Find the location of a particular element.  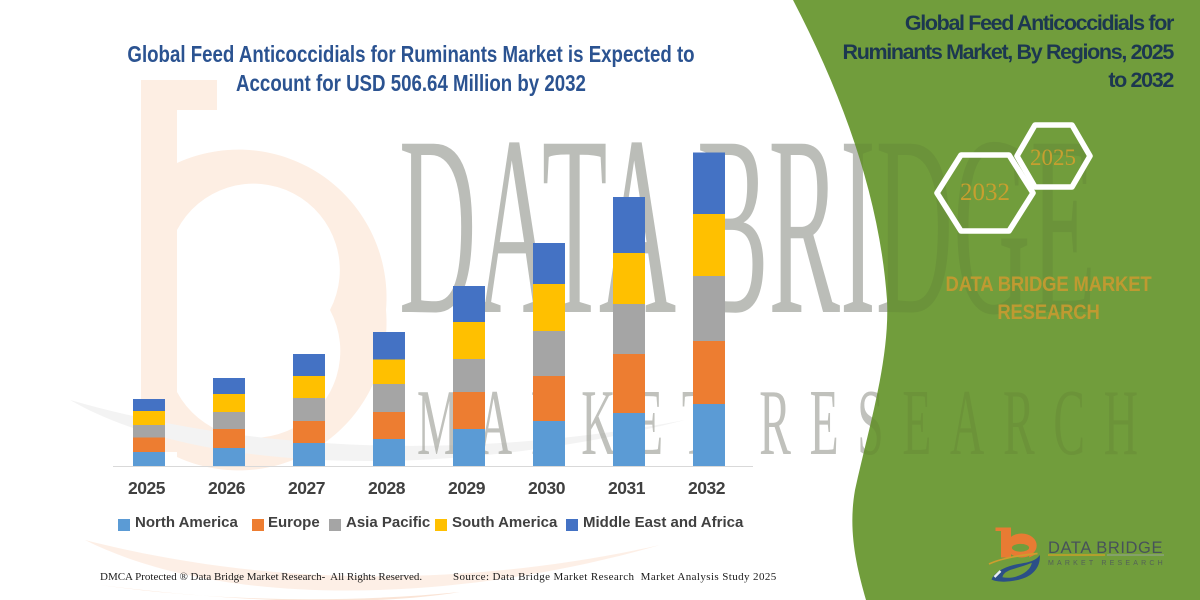

svg-text: MARKET RESEARCH is located at coordinates (1107, 563).